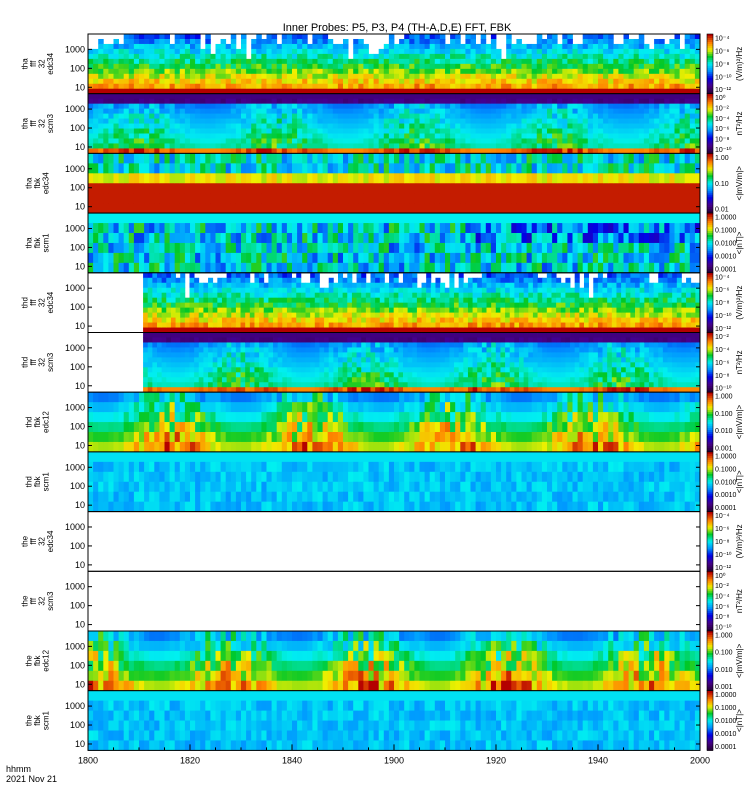 The width and height of the screenshot is (750, 800). What do you see at coordinates (382, 247) in the screenshot?
I see `y-axis-tha-fbk-scm1: 1000 100 10` at bounding box center [382, 247].